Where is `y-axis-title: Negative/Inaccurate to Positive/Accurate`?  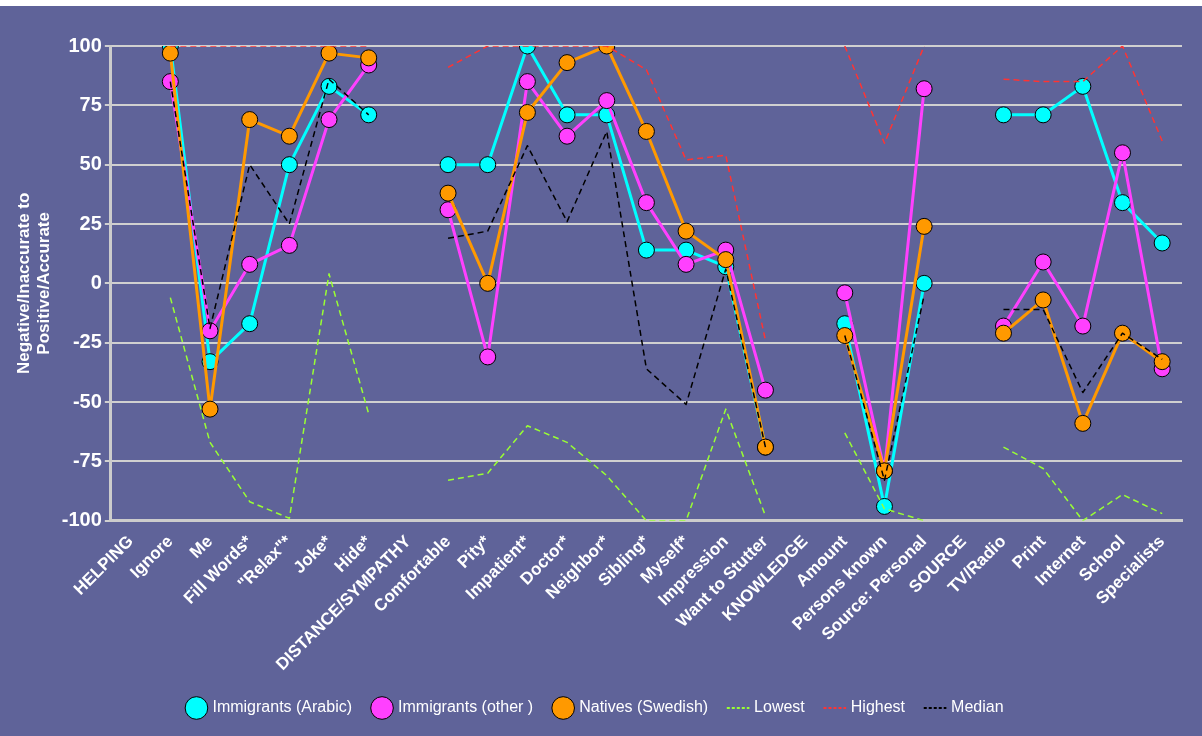
y-axis-title: Negative/Inaccurate to Positive/Accurate is located at coordinates (33, 283).